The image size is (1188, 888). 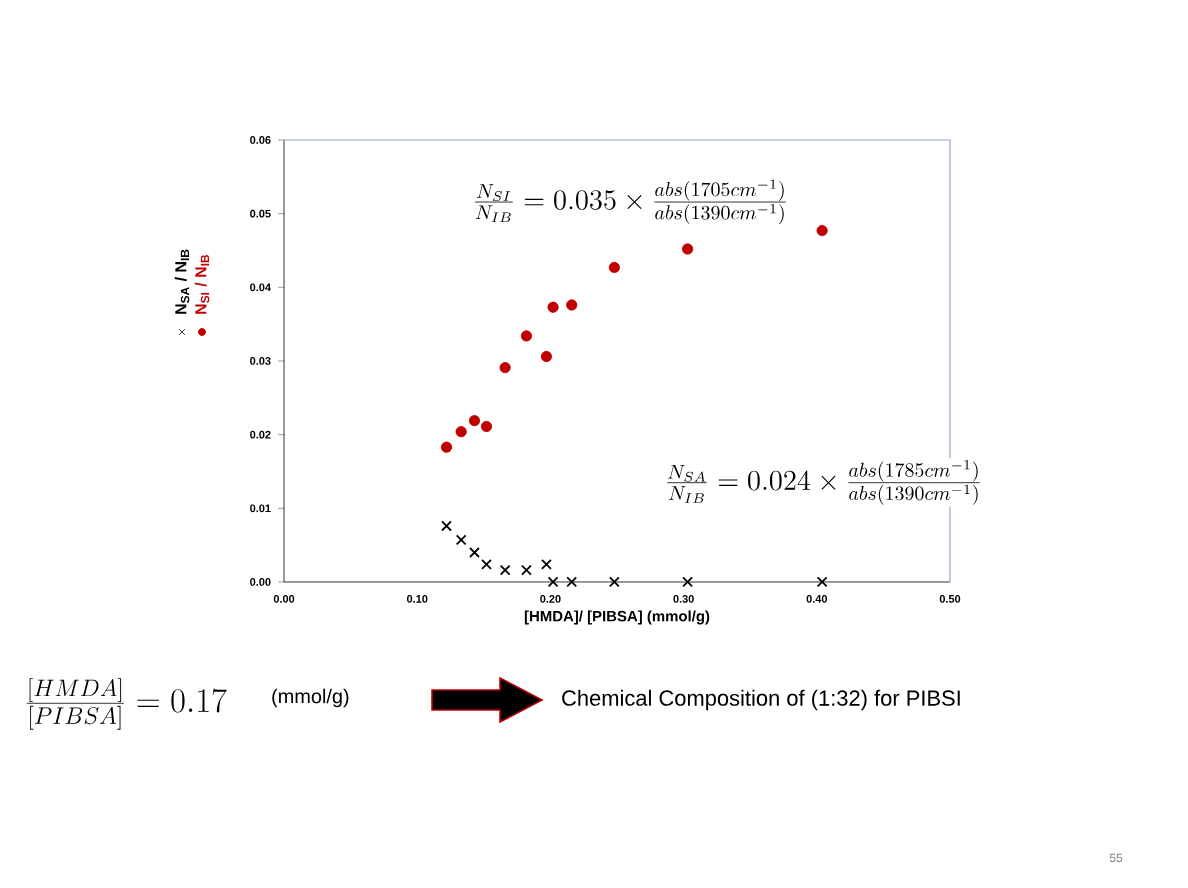 I want to click on text: (mmol/g), so click(x=310, y=698).